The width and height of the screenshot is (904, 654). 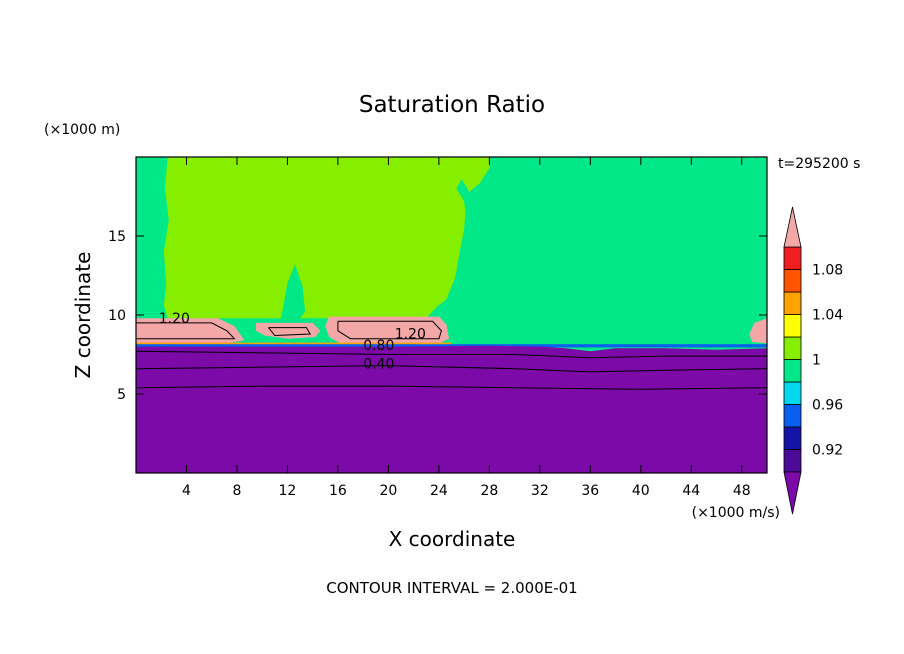 I want to click on contour-lines, so click(x=451, y=355).